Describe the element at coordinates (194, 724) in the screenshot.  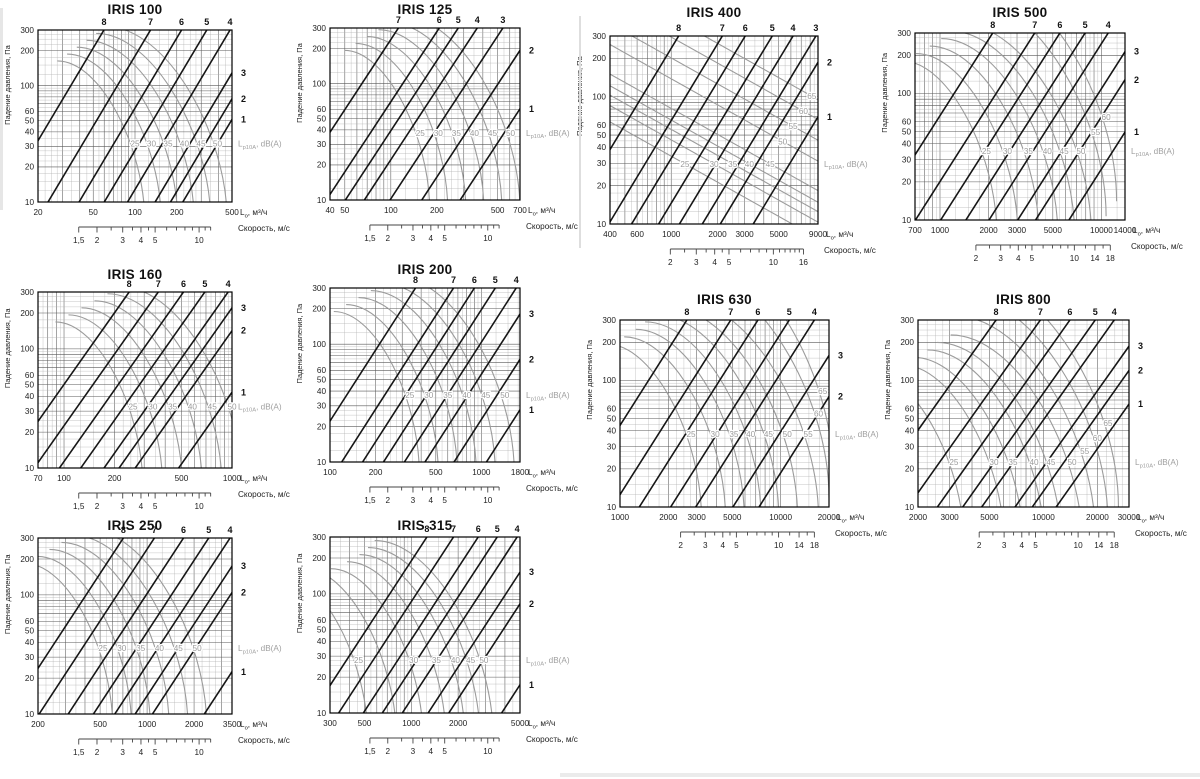
I see `x-tick-label: 2000` at that location.